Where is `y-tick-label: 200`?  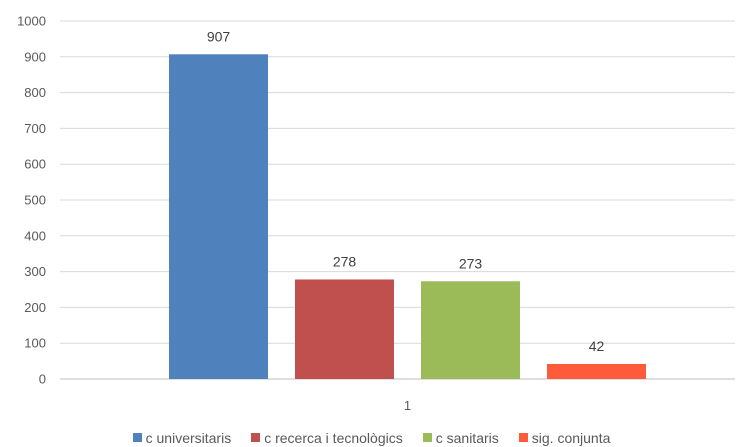 y-tick-label: 200 is located at coordinates (35, 307).